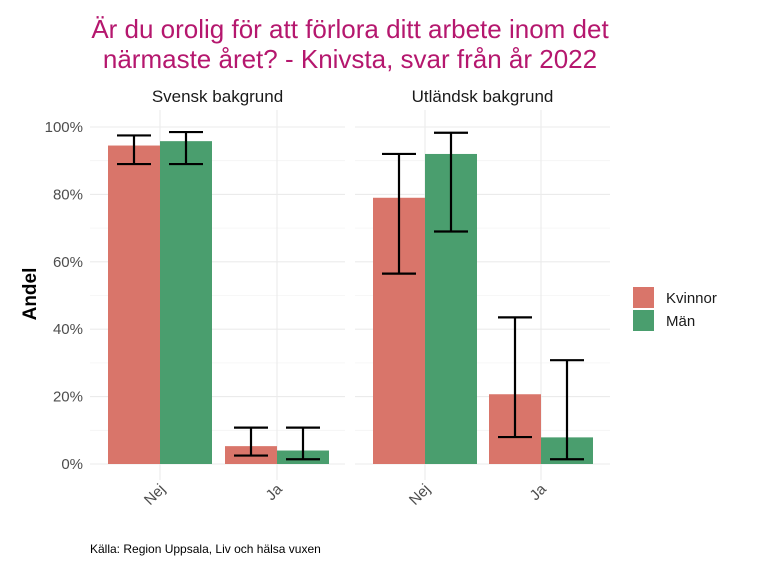  What do you see at coordinates (68, 262) in the screenshot?
I see `y-tick-label: 60%` at bounding box center [68, 262].